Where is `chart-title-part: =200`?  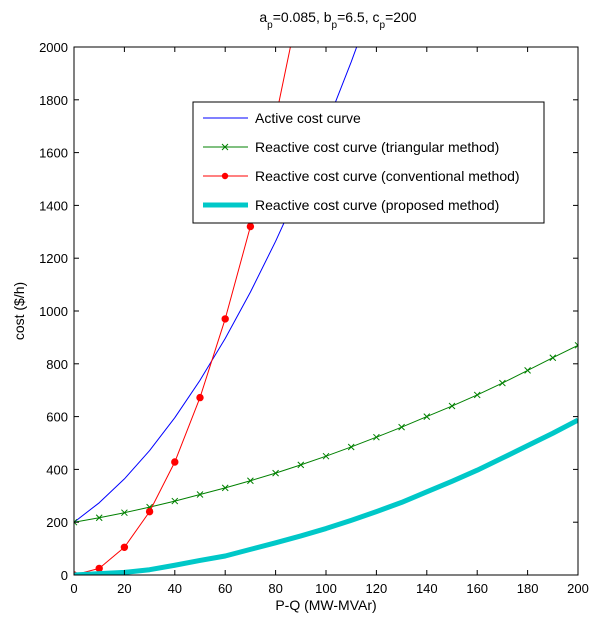 chart-title-part: =200 is located at coordinates (401, 17).